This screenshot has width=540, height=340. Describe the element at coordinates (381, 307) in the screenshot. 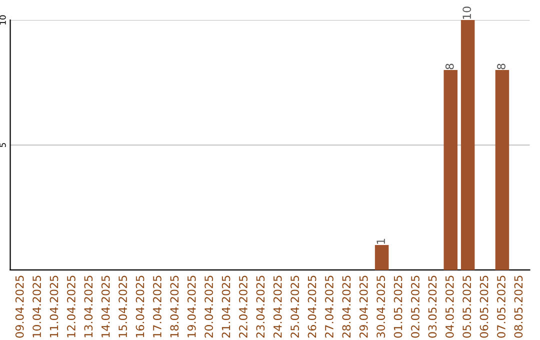

I see `x-tick-label: 30.04.2025` at that location.